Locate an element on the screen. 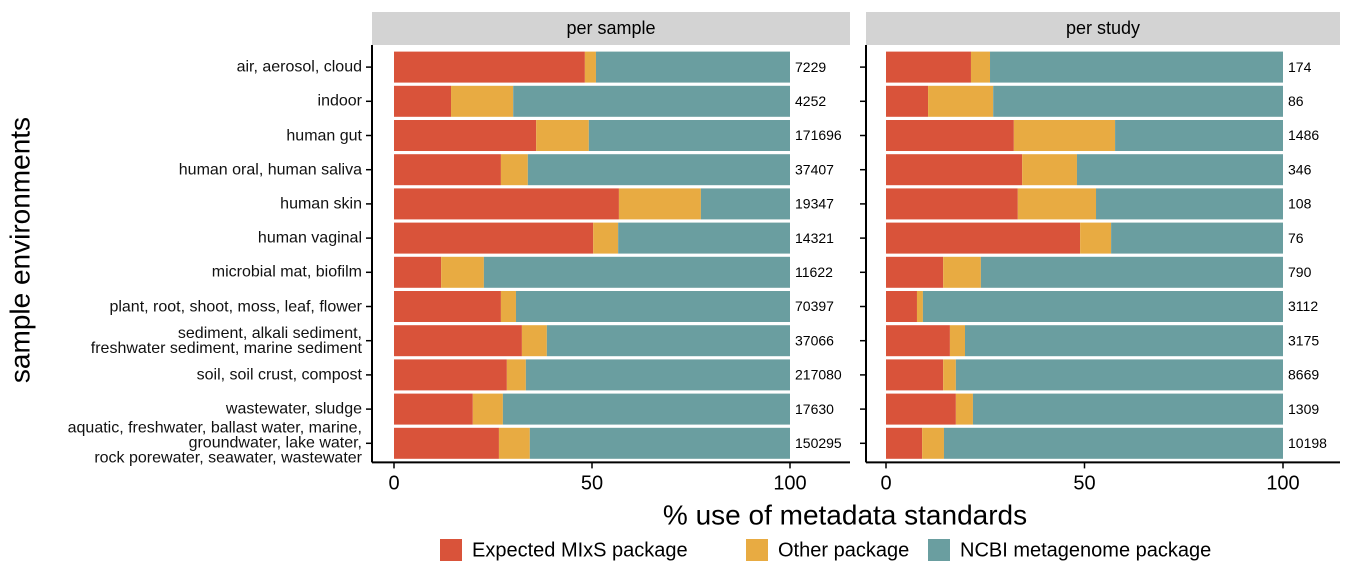 The image size is (1350, 565). count-label: 17630 is located at coordinates (814, 409).